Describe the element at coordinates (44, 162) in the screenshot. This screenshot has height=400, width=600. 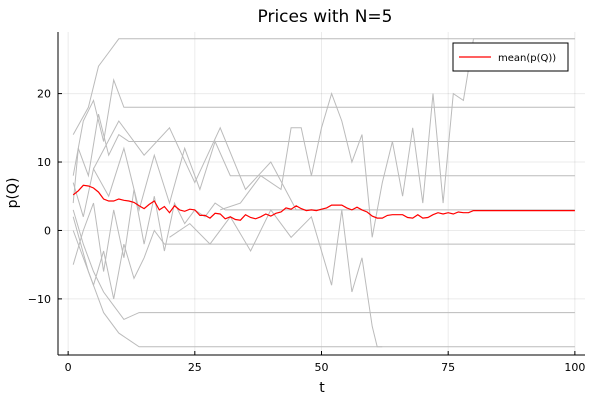
I see `y-tick-label: 10` at that location.